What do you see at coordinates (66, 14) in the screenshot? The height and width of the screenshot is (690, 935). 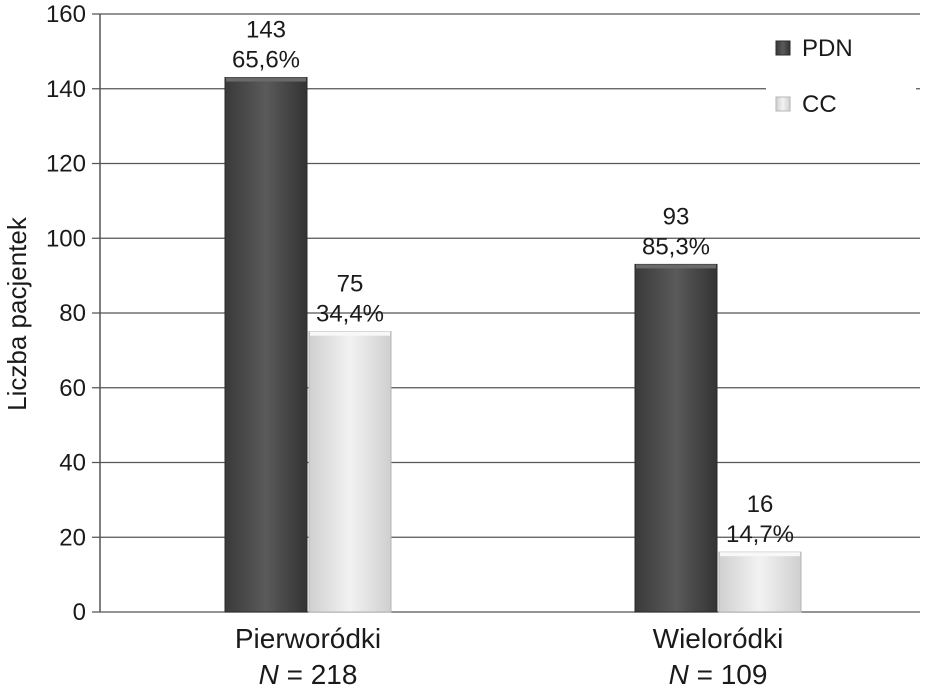 I see `y-tick-label: 160` at bounding box center [66, 14].